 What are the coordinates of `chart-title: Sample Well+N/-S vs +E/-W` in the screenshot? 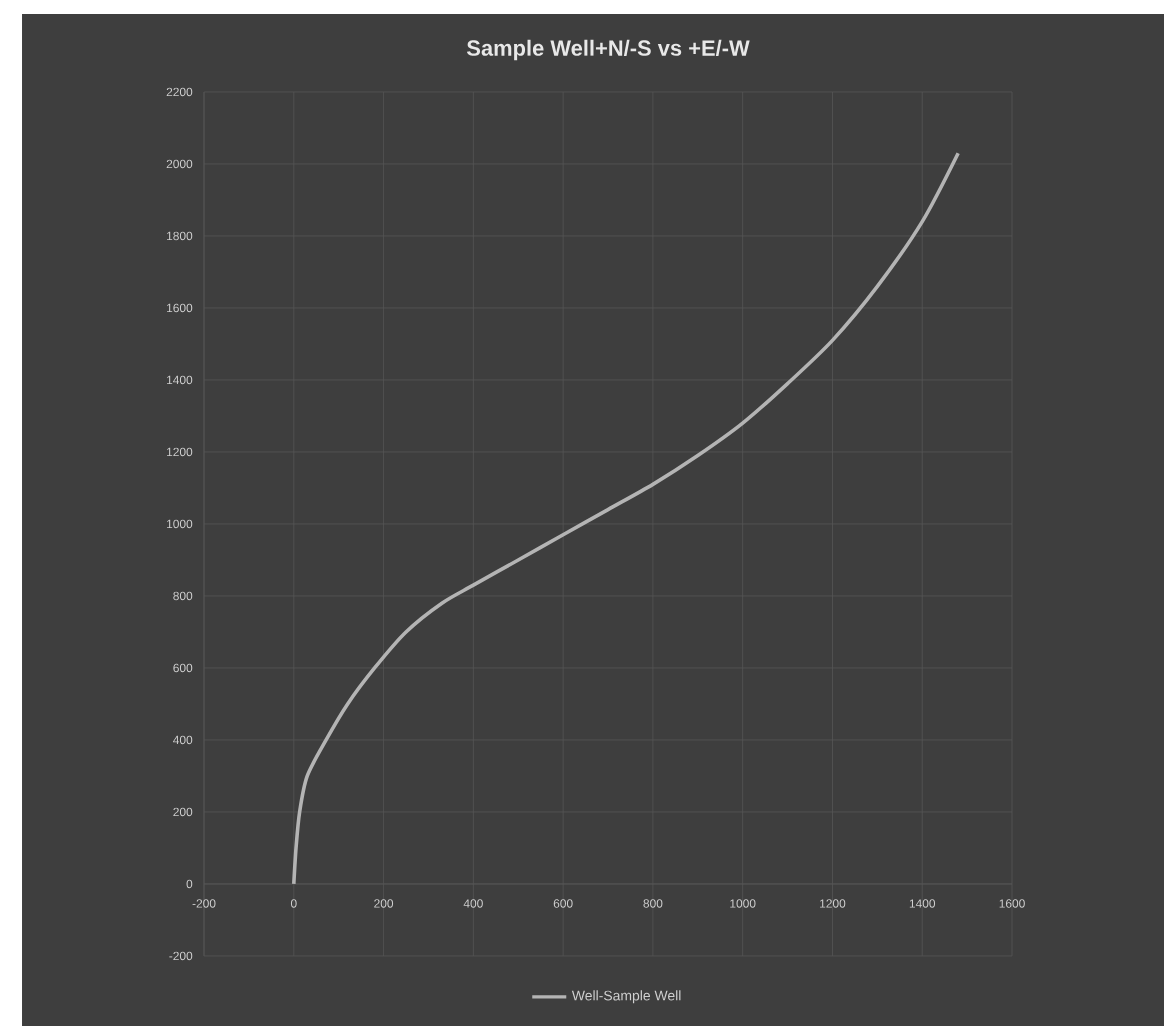 It's located at (608, 50).